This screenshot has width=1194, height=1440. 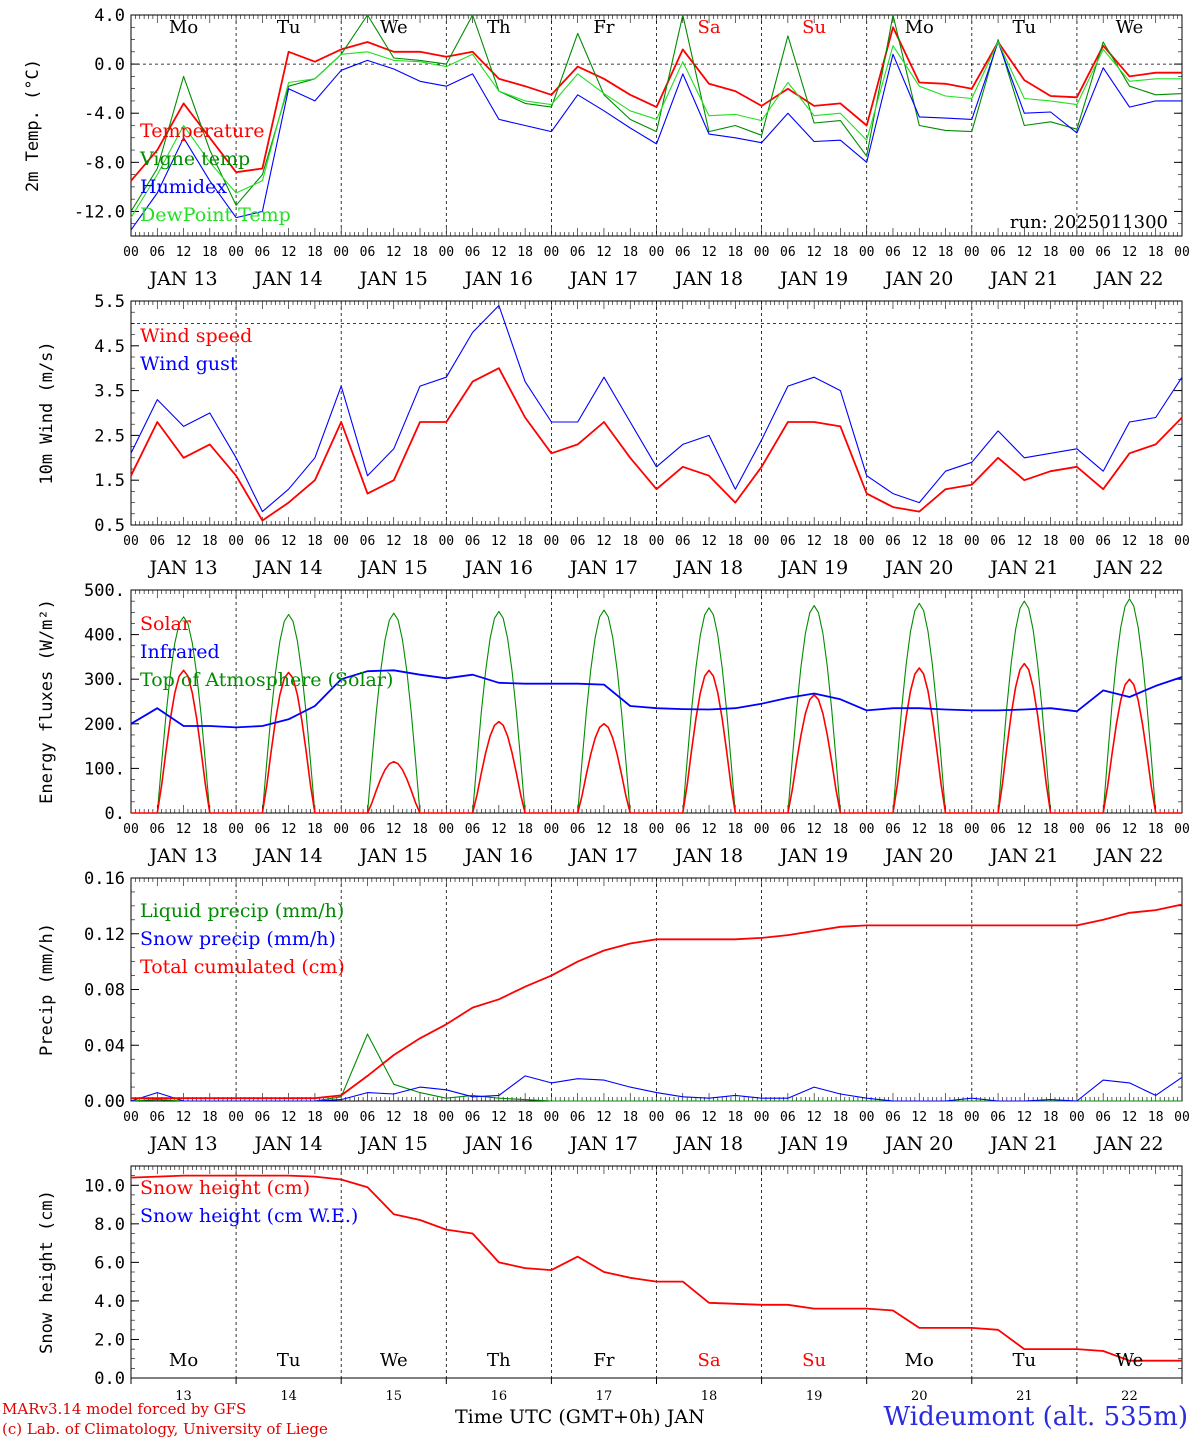 What do you see at coordinates (708, 568) in the screenshot?
I see `x-date-label: JAN 18` at bounding box center [708, 568].